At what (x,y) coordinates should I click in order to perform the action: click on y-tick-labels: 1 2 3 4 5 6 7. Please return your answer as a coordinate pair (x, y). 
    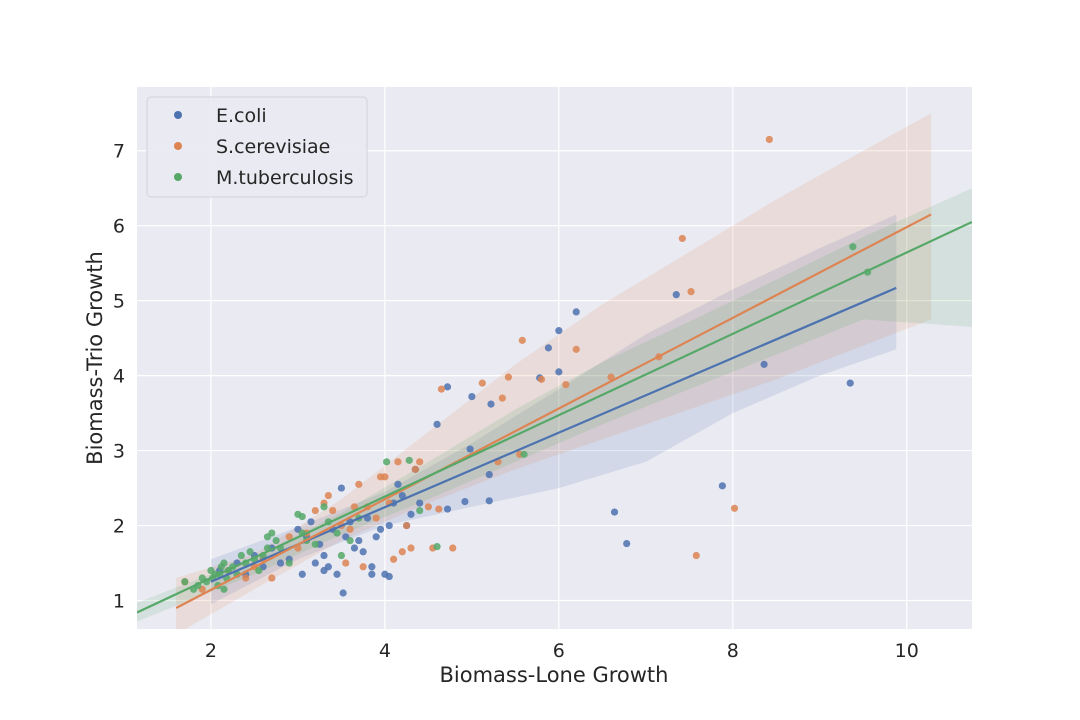
    Looking at the image, I should click on (119, 377).